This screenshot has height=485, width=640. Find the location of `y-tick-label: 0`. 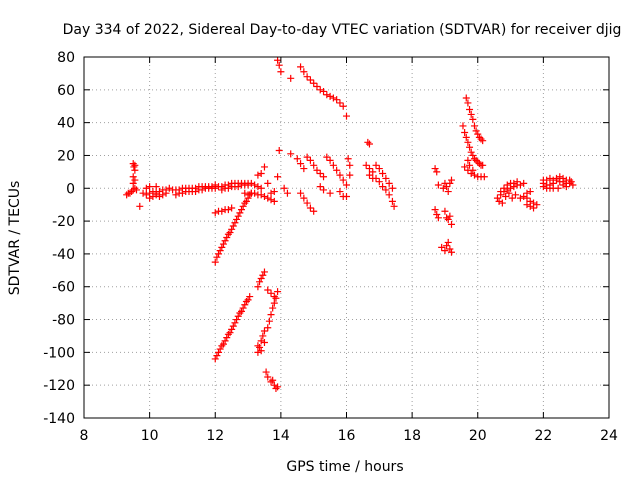

y-tick-label: 0 is located at coordinates (70, 189).